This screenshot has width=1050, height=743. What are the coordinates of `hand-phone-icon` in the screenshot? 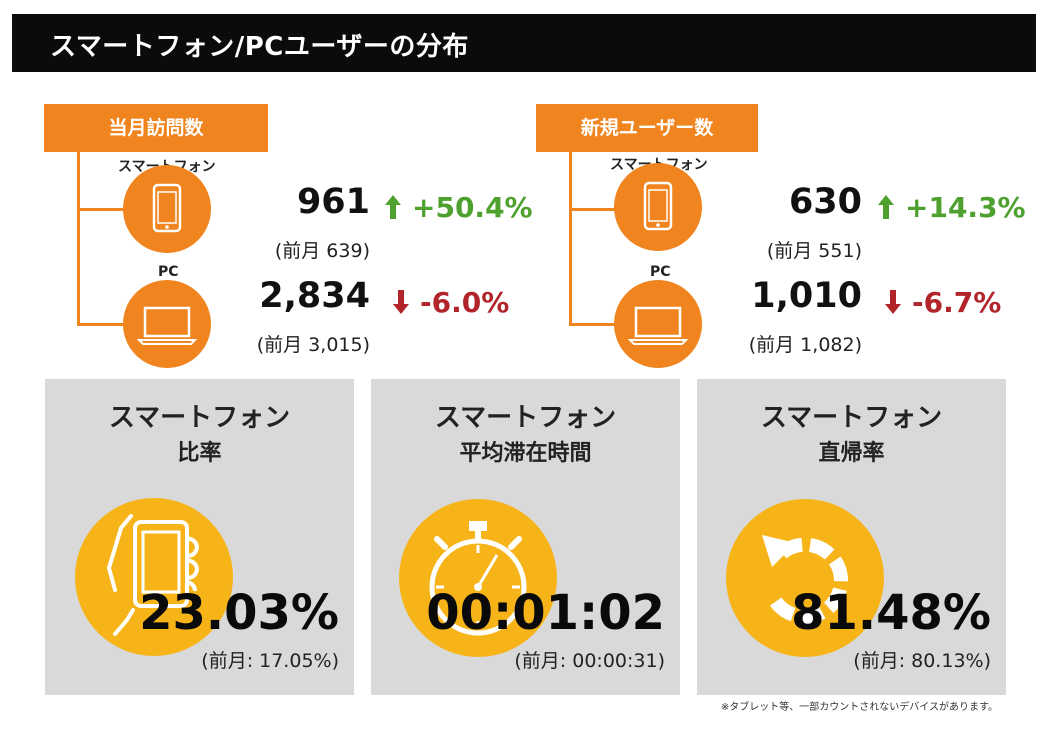 It's located at (154, 577).